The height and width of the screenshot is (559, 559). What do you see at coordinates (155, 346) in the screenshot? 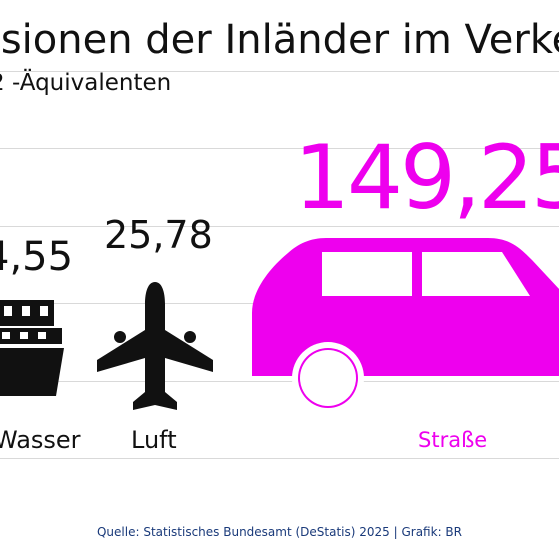
I see `plane-icon` at bounding box center [155, 346].